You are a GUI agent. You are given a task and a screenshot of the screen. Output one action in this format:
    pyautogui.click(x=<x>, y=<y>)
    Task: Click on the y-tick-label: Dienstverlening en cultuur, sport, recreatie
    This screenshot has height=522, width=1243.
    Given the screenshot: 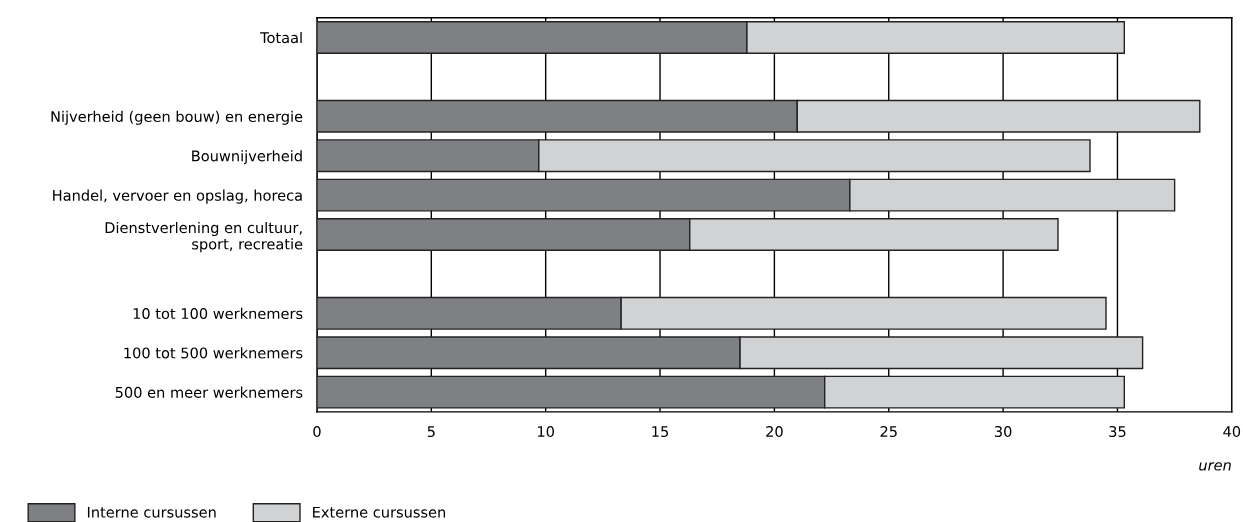 What is the action you would take?
    pyautogui.click(x=204, y=237)
    